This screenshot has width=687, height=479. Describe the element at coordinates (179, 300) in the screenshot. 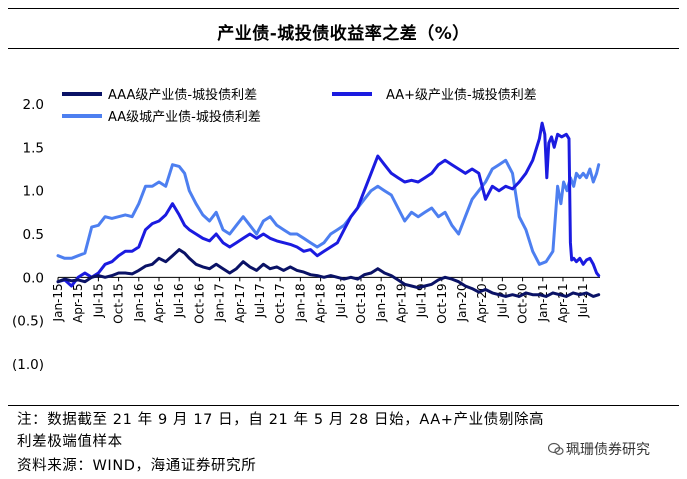

I see `x-tick-label: Jul-16` at that location.